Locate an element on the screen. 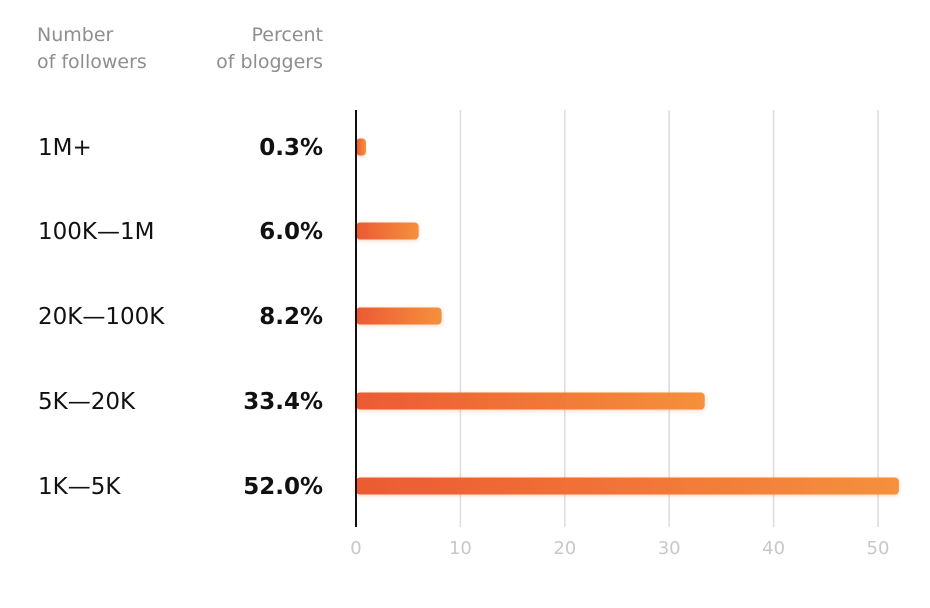  percent-label-0: 0.3% is located at coordinates (291, 148).